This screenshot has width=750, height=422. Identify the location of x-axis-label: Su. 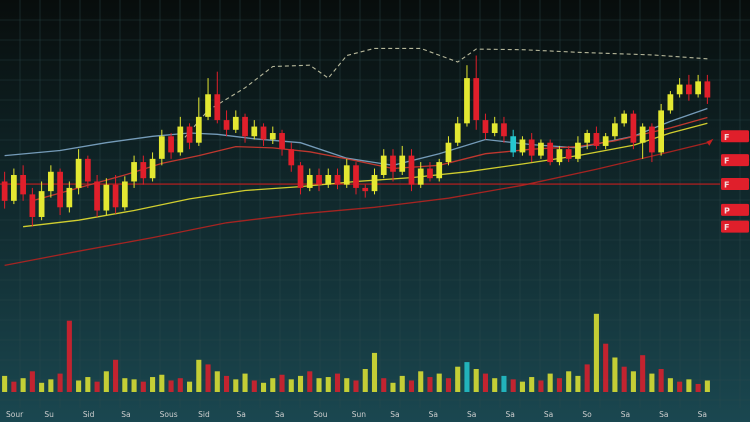
(49, 414).